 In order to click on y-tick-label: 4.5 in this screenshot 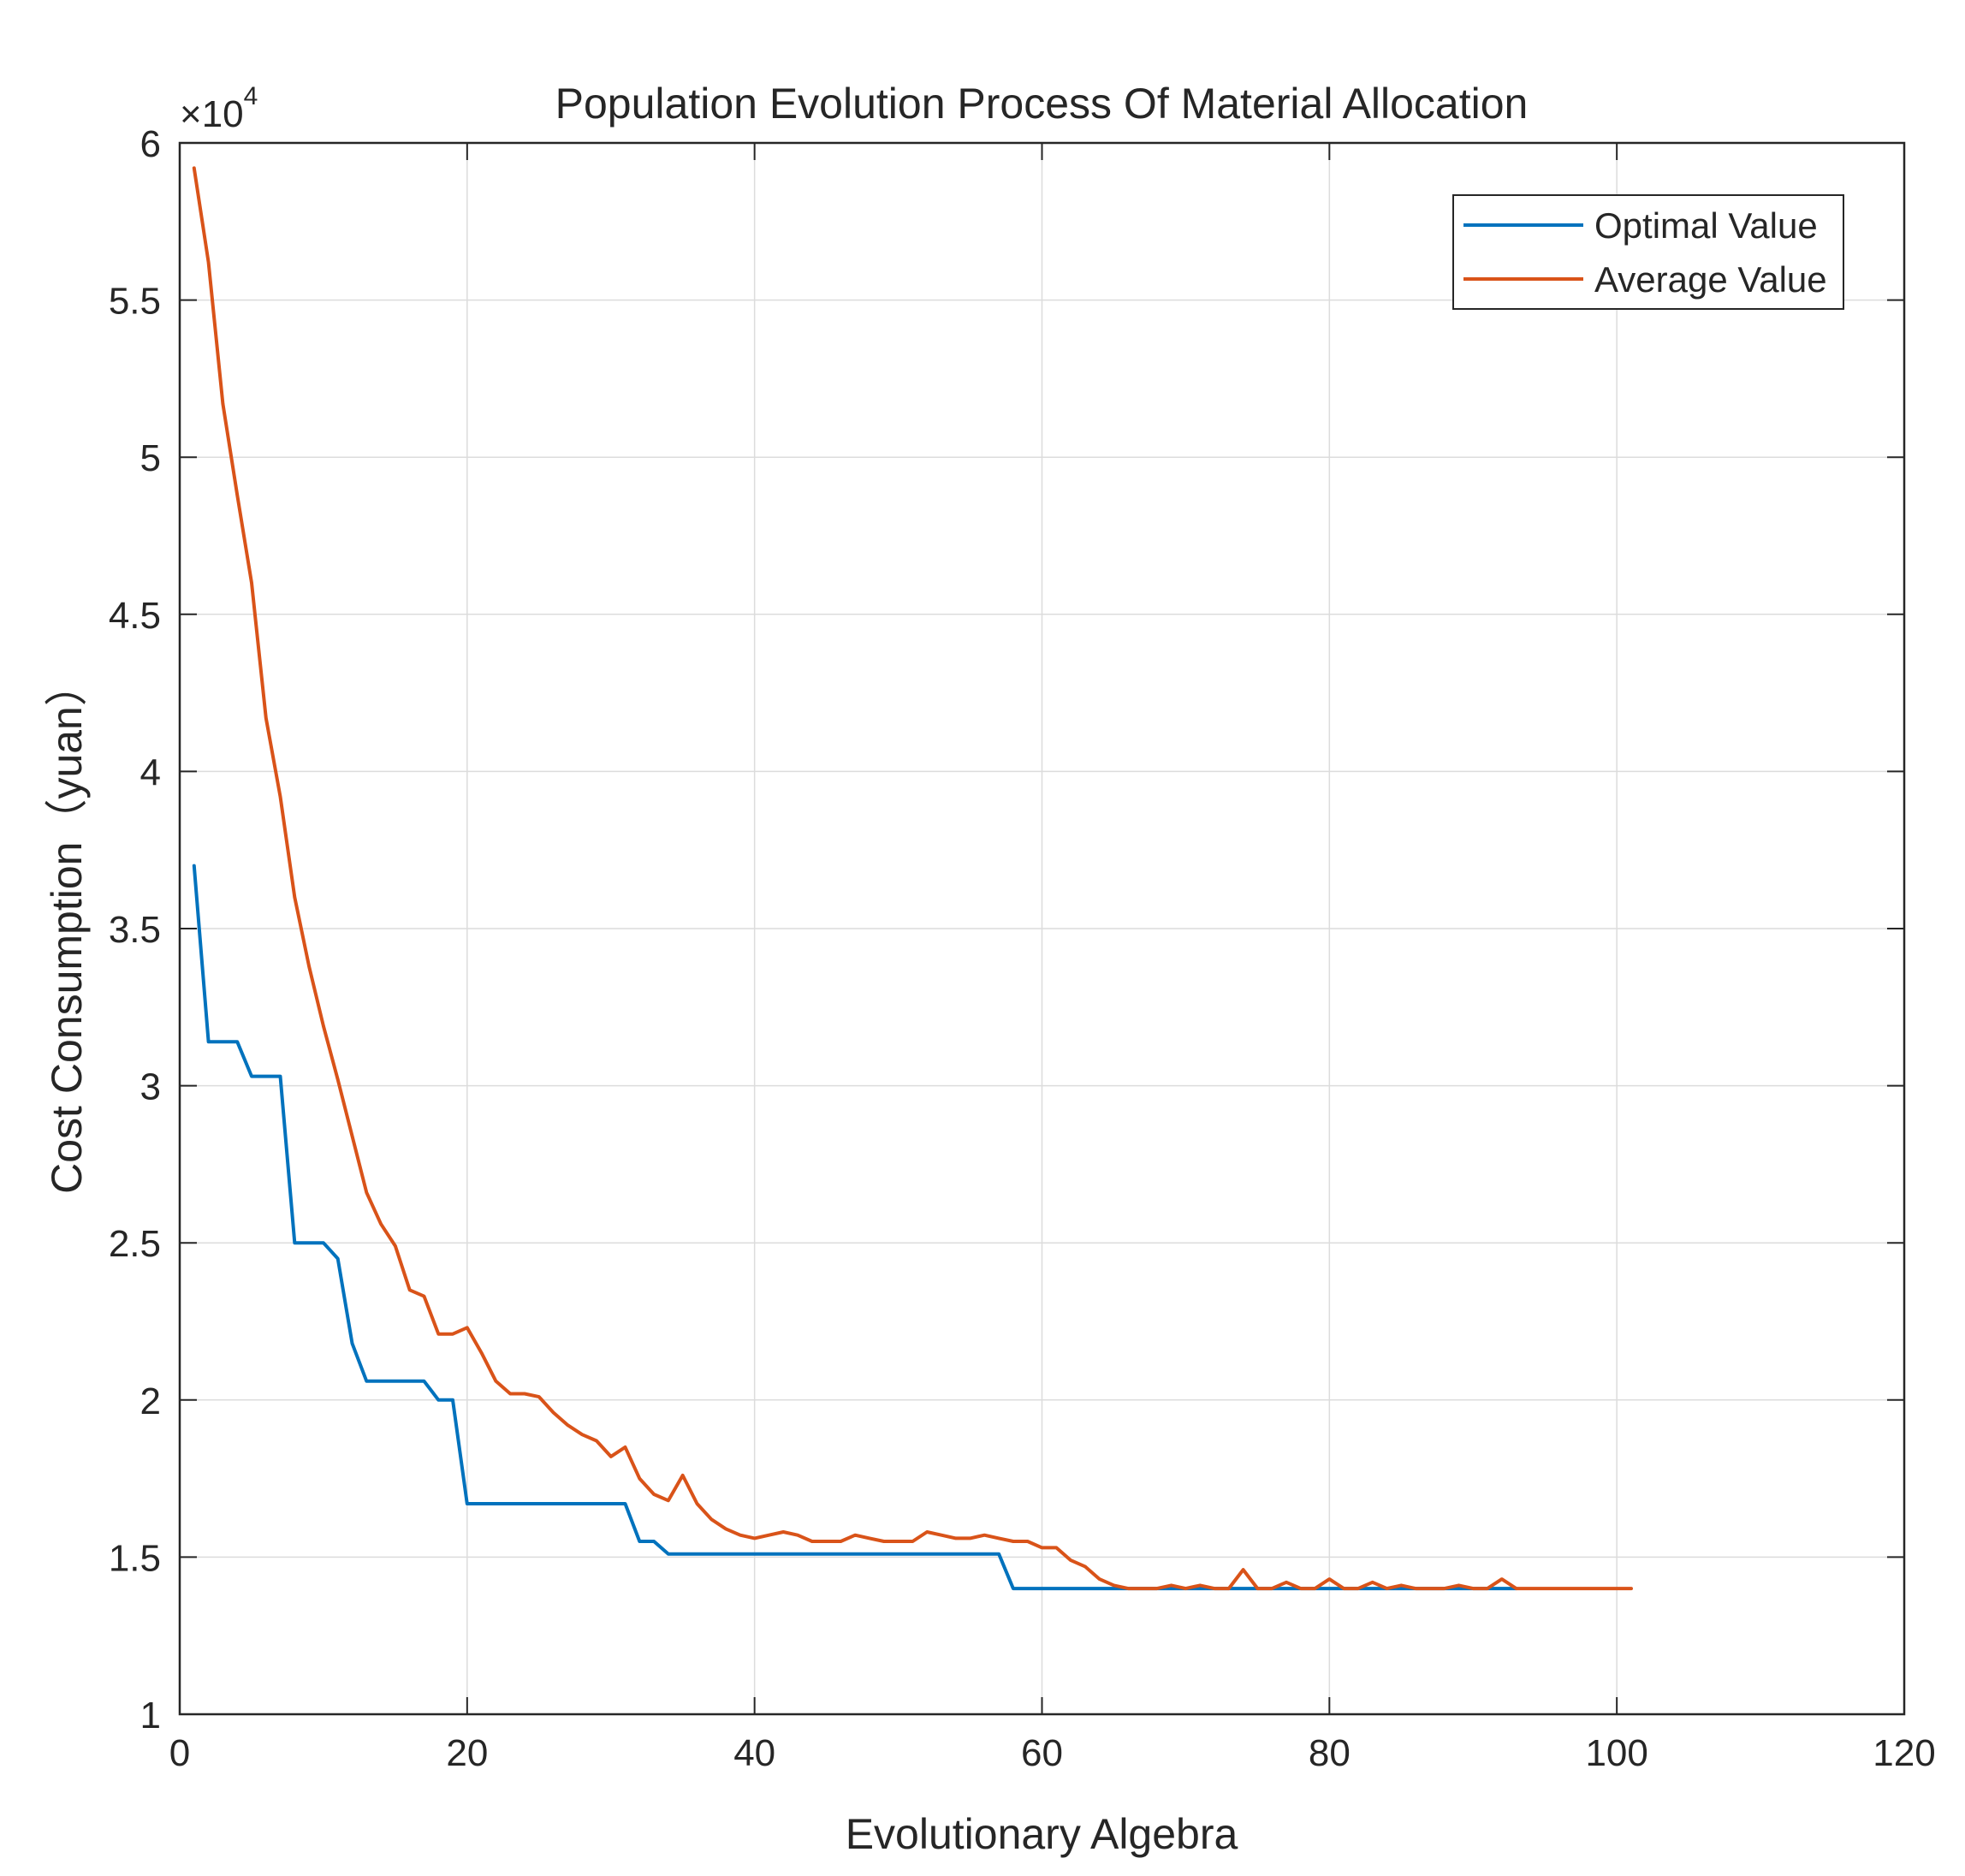, I will do `click(135, 616)`.